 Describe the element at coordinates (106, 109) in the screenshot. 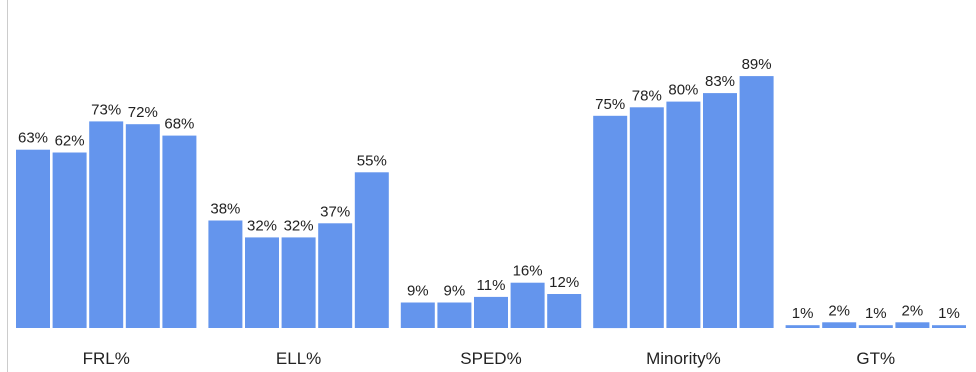

I see `data-label: 73%` at that location.